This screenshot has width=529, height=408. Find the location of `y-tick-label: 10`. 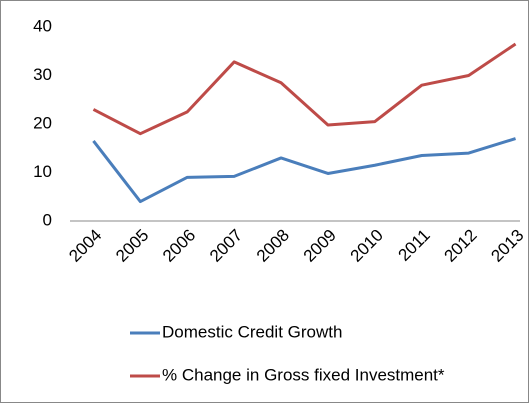

y-tick-label: 10 is located at coordinates (42, 171).